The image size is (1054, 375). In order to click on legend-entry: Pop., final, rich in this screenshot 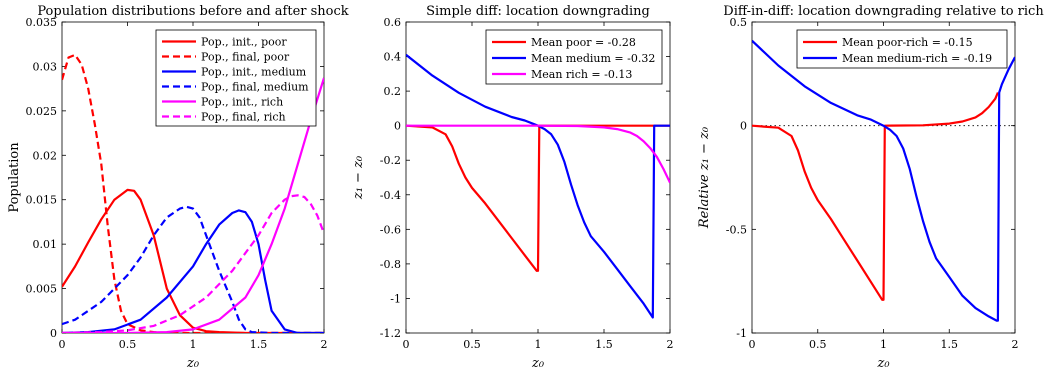, I will do `click(243, 117)`.